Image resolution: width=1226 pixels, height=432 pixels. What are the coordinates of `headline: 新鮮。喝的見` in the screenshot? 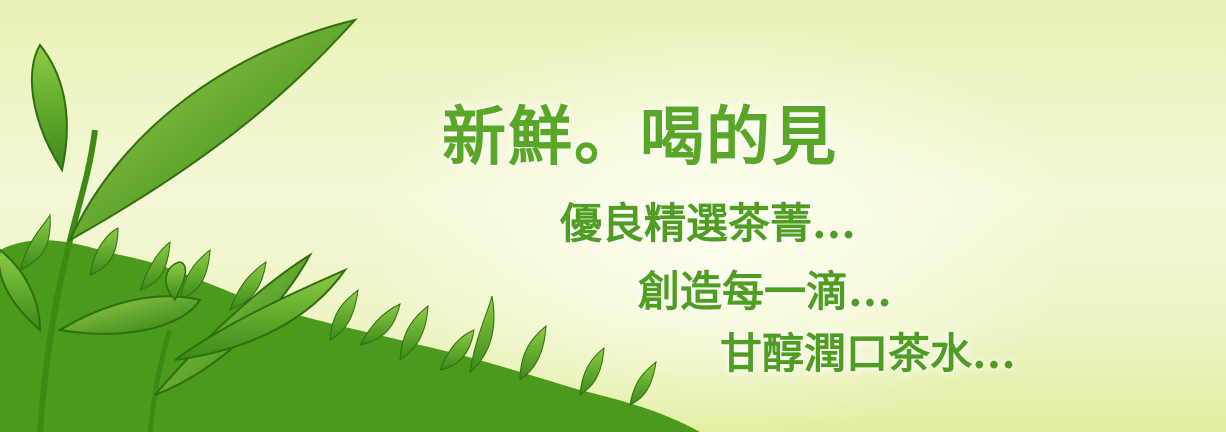 It's located at (640, 137).